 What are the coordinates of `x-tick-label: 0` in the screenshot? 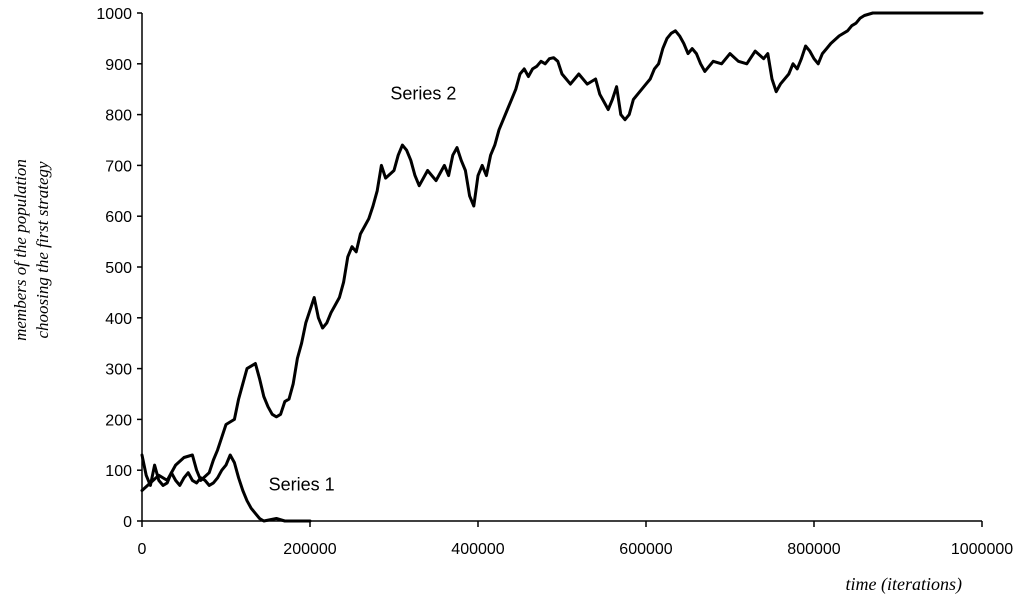 It's located at (142, 549).